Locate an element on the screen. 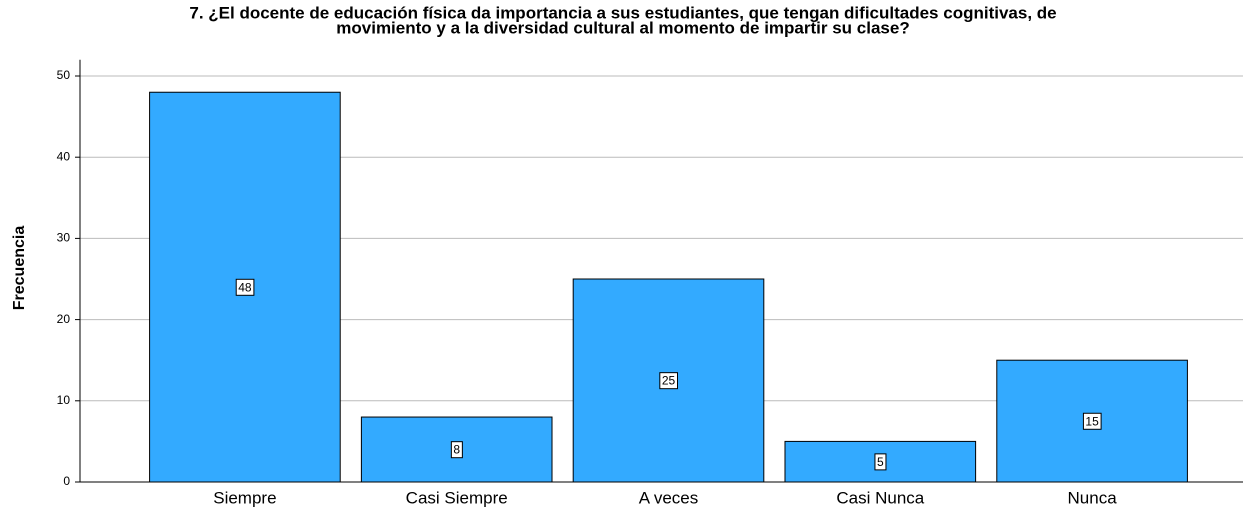  x-tick-label: Casi Nunca is located at coordinates (880, 497).